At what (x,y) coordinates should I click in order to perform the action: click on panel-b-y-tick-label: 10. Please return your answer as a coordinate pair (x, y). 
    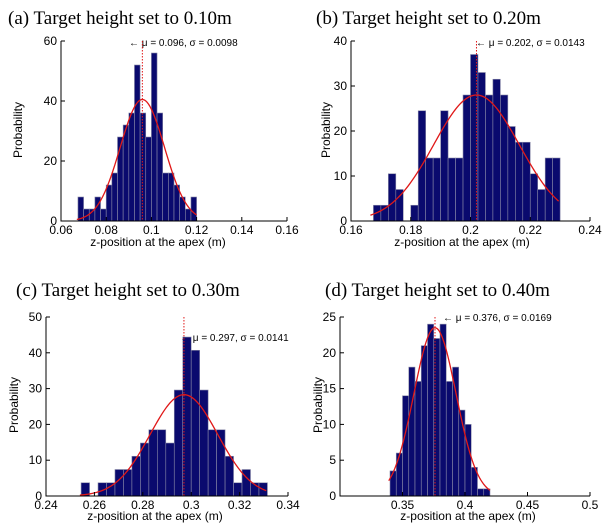
    Looking at the image, I should click on (341, 176).